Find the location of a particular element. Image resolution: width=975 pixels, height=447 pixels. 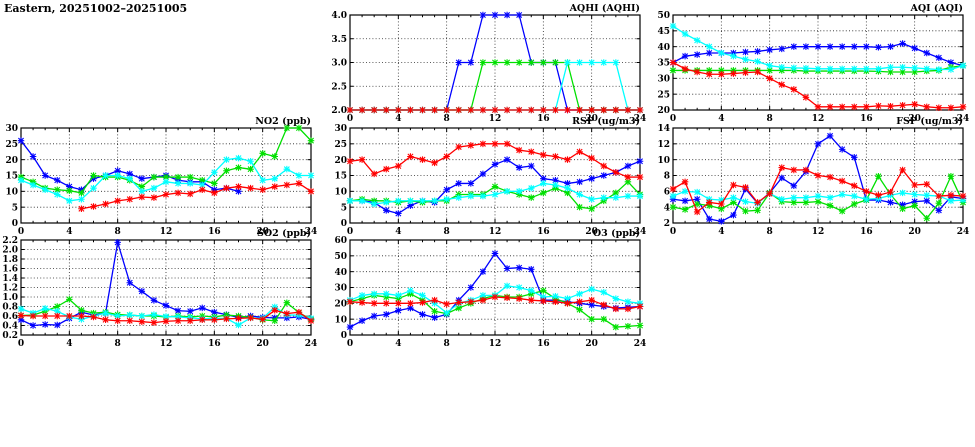

chart-title-o3: O3 (ppb) is located at coordinates (616, 233).